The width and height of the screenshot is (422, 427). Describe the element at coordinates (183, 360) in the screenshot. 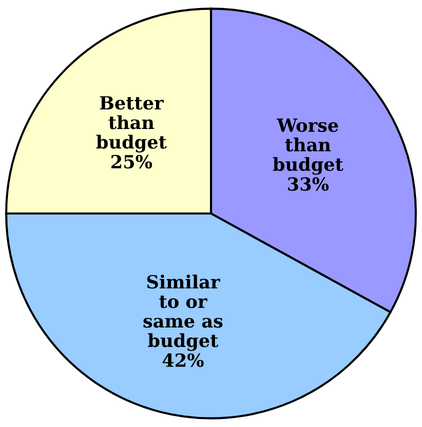

I see `data-label: 42%` at that location.